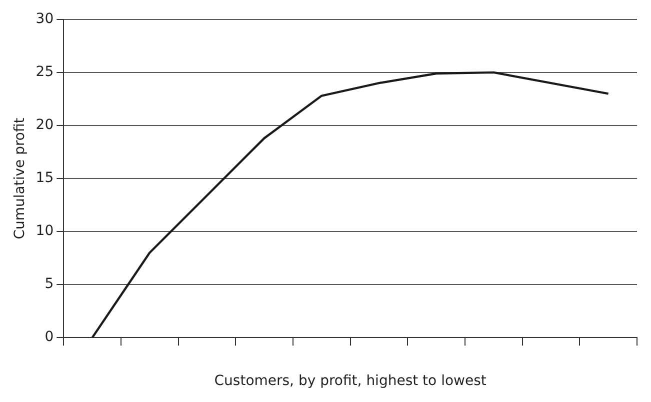 This screenshot has height=402, width=651. Describe the element at coordinates (45, 178) in the screenshot. I see `y-tick-label: 15` at that location.